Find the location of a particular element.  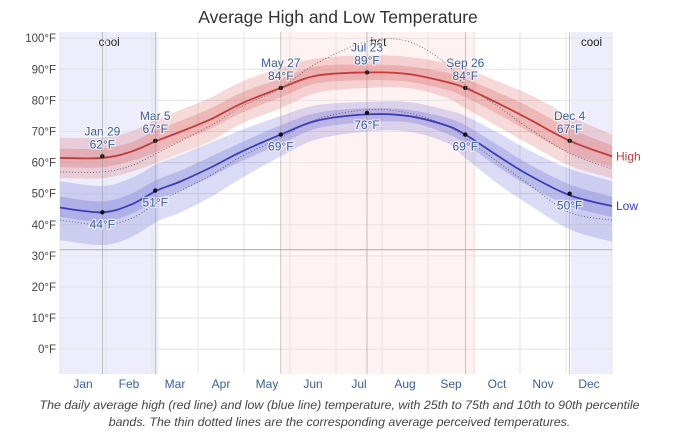

y-tick-label-7: 70°F is located at coordinates (44, 132).